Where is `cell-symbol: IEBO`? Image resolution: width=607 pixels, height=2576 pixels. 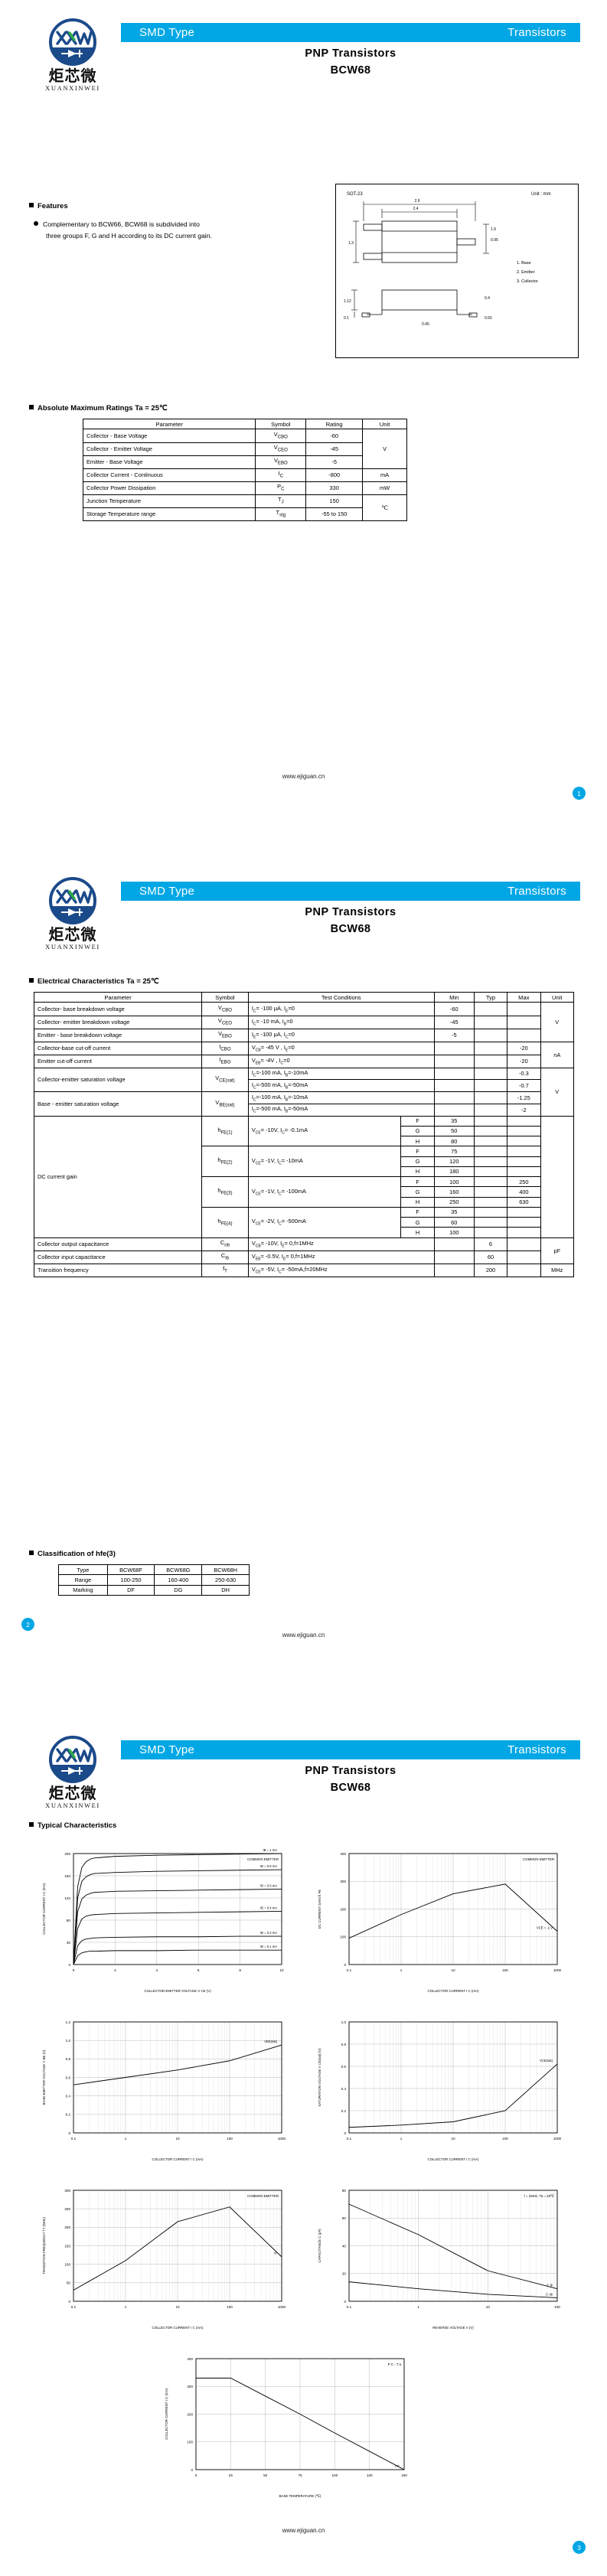 cell-symbol: IEBO is located at coordinates (225, 1061).